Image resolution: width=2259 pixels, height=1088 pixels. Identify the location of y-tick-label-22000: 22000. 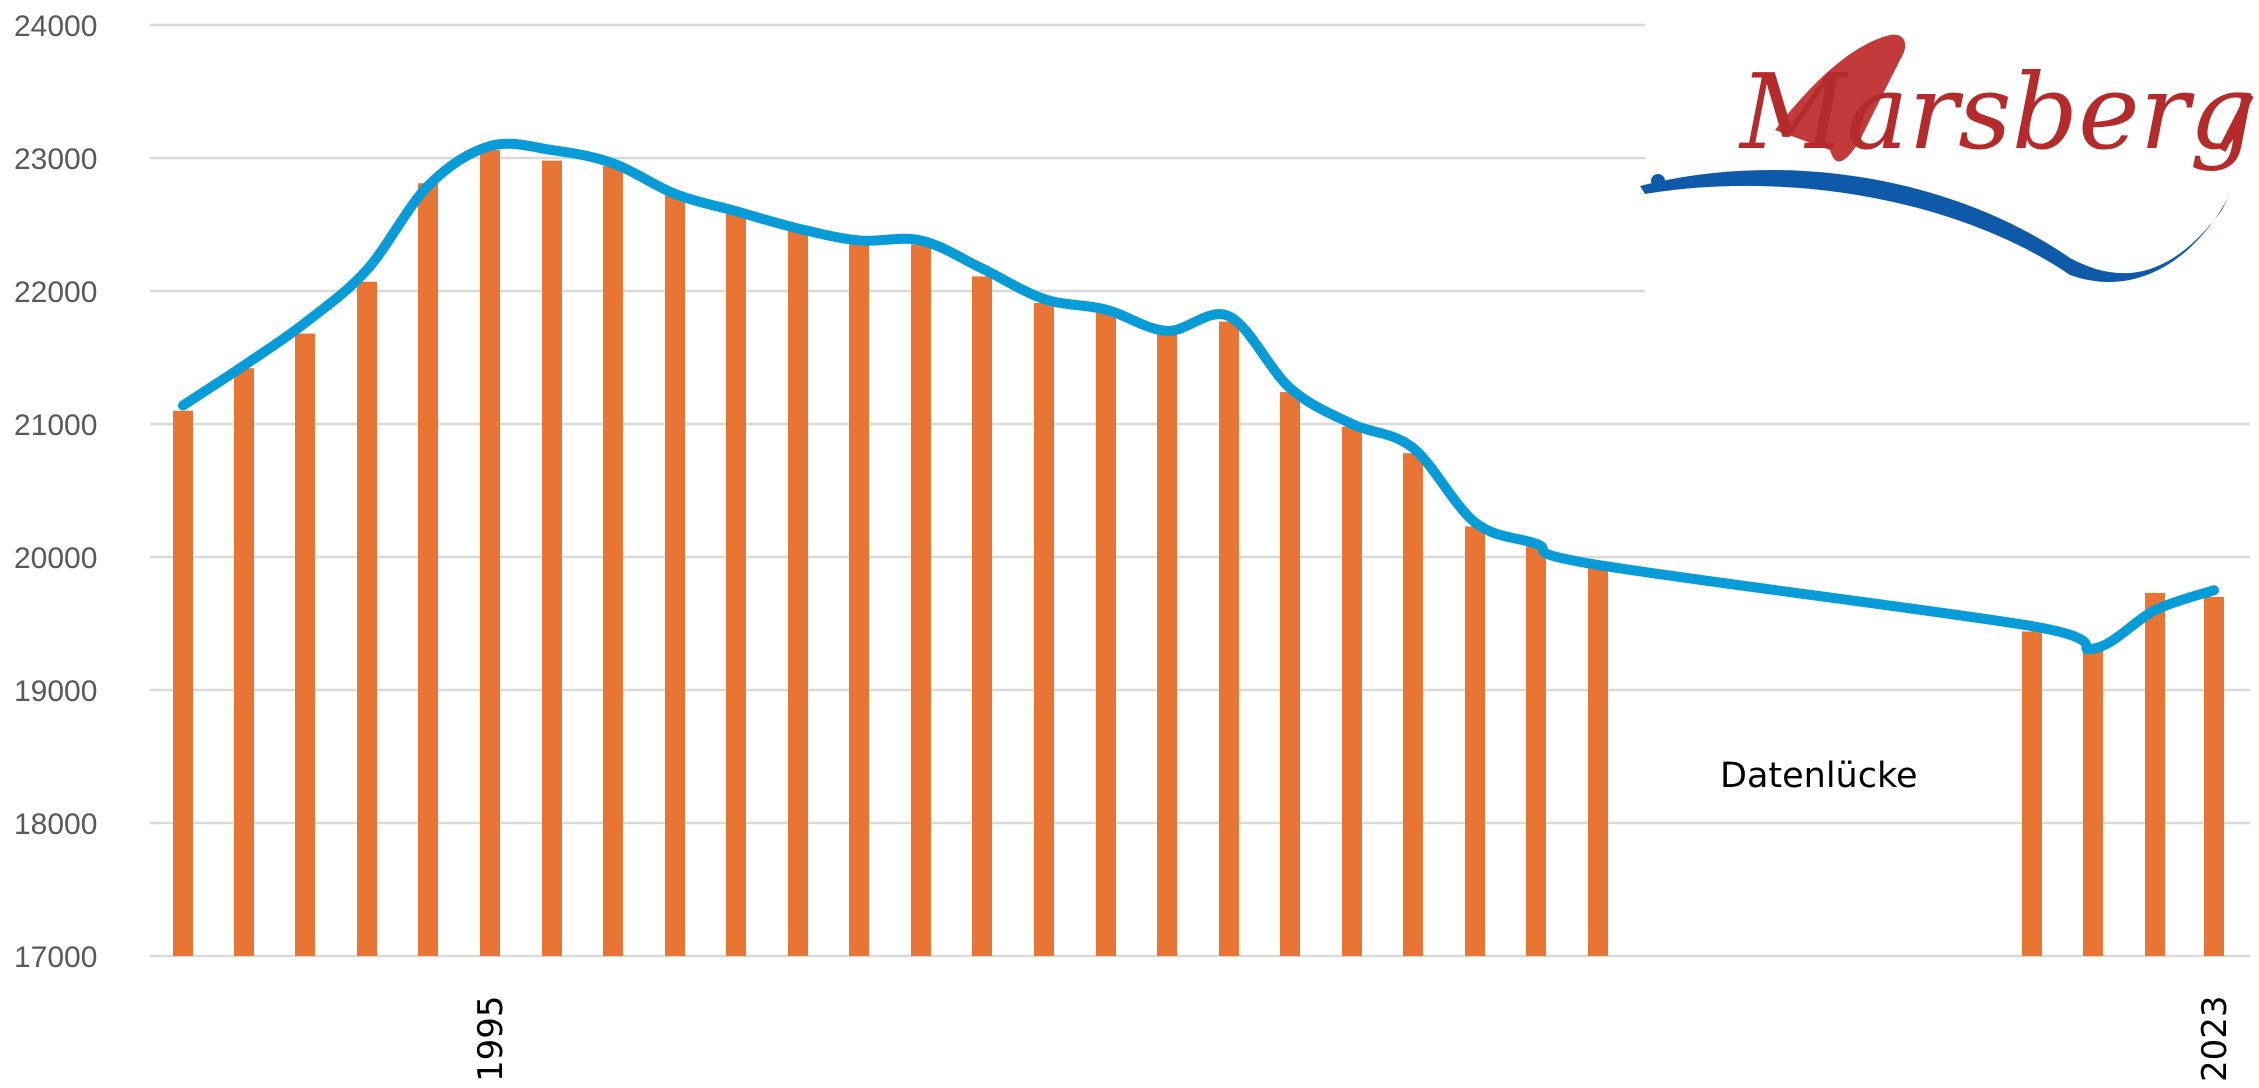
(55, 292).